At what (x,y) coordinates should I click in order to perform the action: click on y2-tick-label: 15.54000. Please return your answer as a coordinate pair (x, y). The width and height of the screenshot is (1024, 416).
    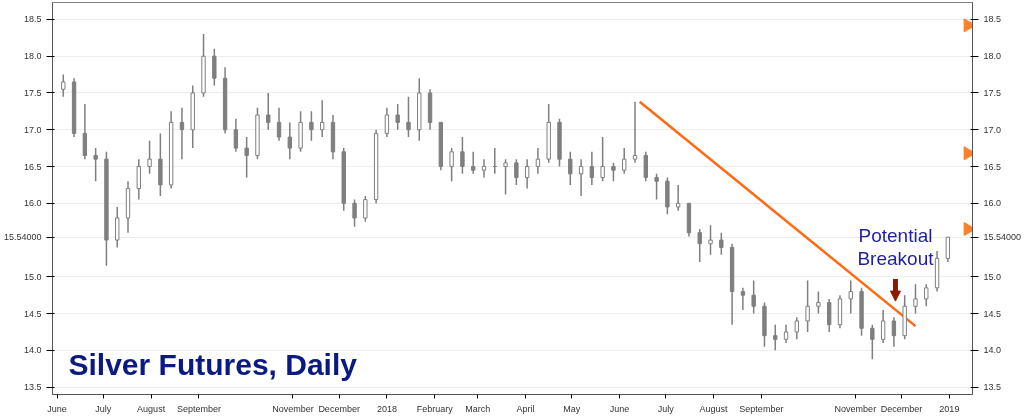
    Looking at the image, I should click on (1002, 237).